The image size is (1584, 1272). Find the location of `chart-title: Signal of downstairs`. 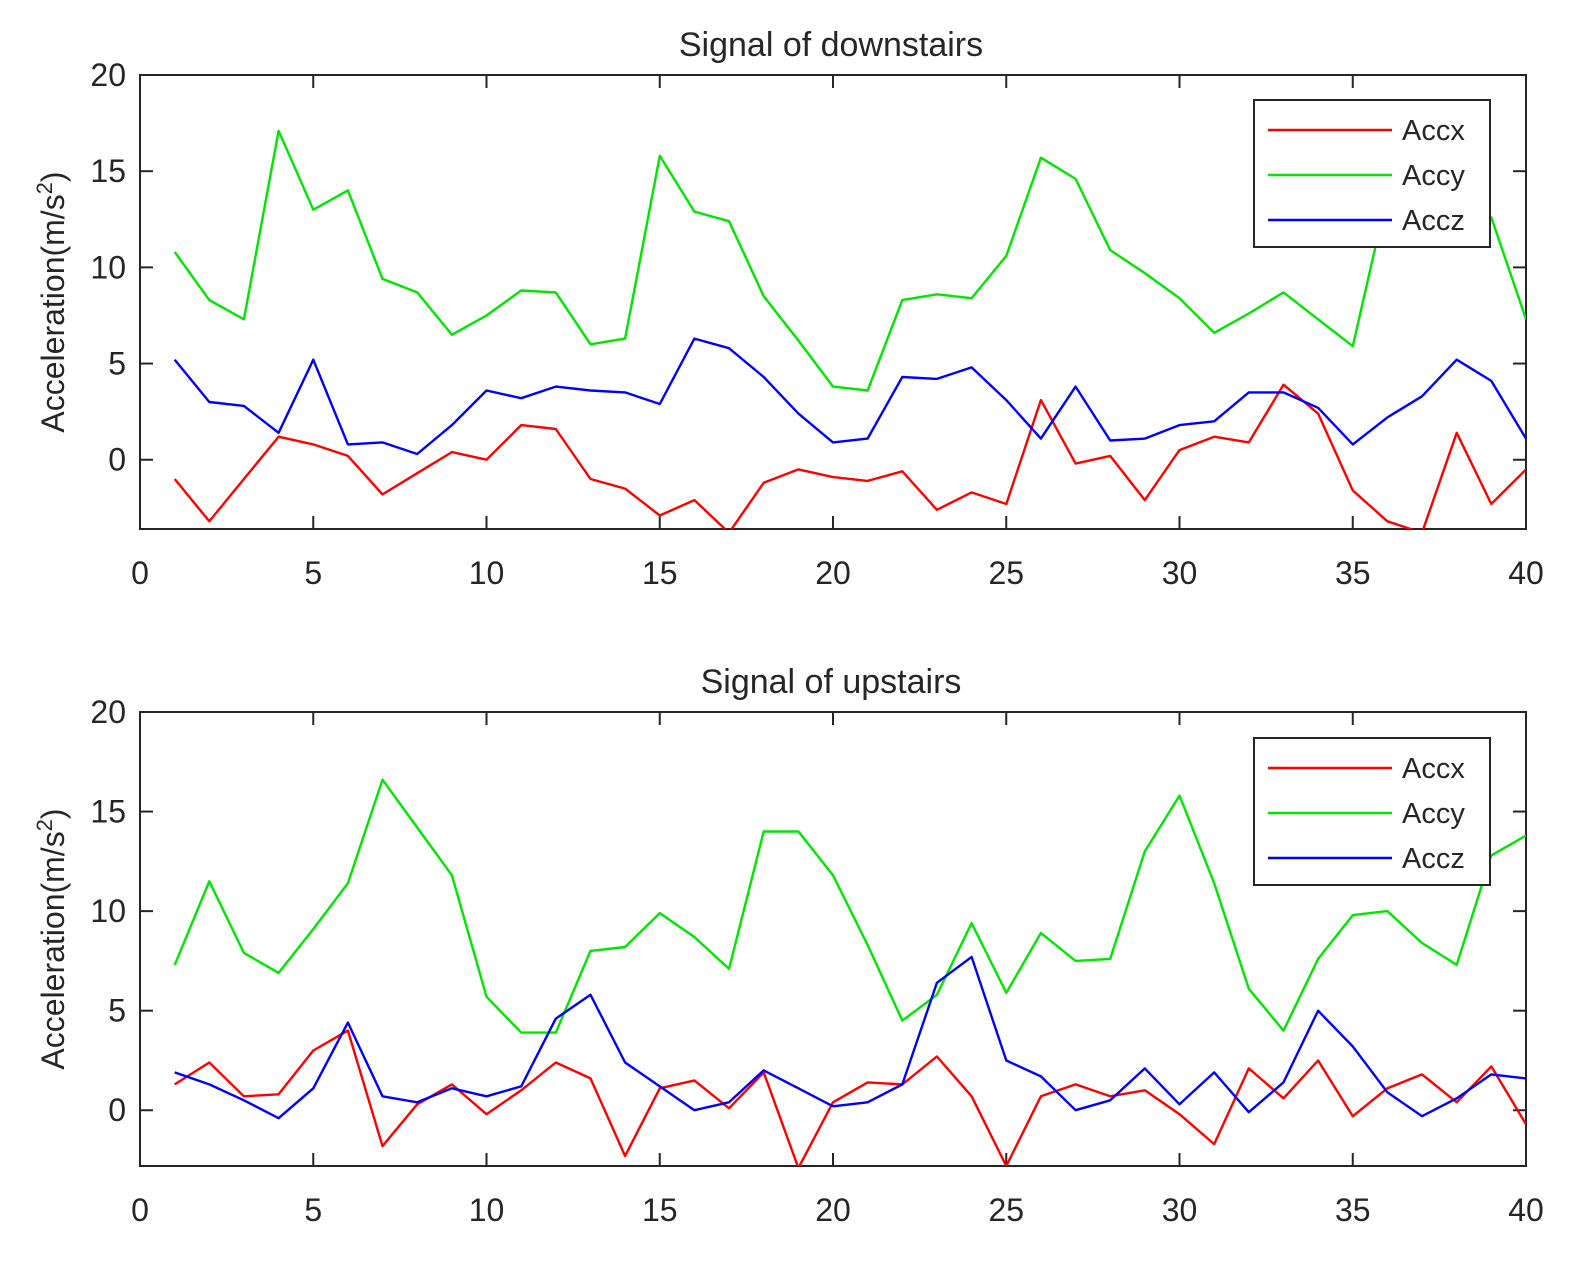

chart-title: Signal of downstairs is located at coordinates (831, 45).